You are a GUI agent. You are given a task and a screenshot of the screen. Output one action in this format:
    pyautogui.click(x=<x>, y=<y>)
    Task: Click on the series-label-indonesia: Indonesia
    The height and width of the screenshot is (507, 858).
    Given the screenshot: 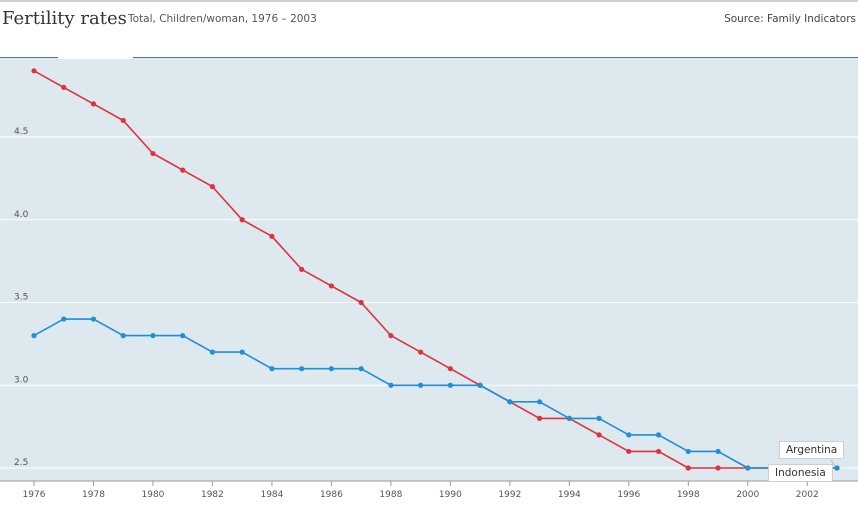 What is the action you would take?
    pyautogui.click(x=800, y=473)
    